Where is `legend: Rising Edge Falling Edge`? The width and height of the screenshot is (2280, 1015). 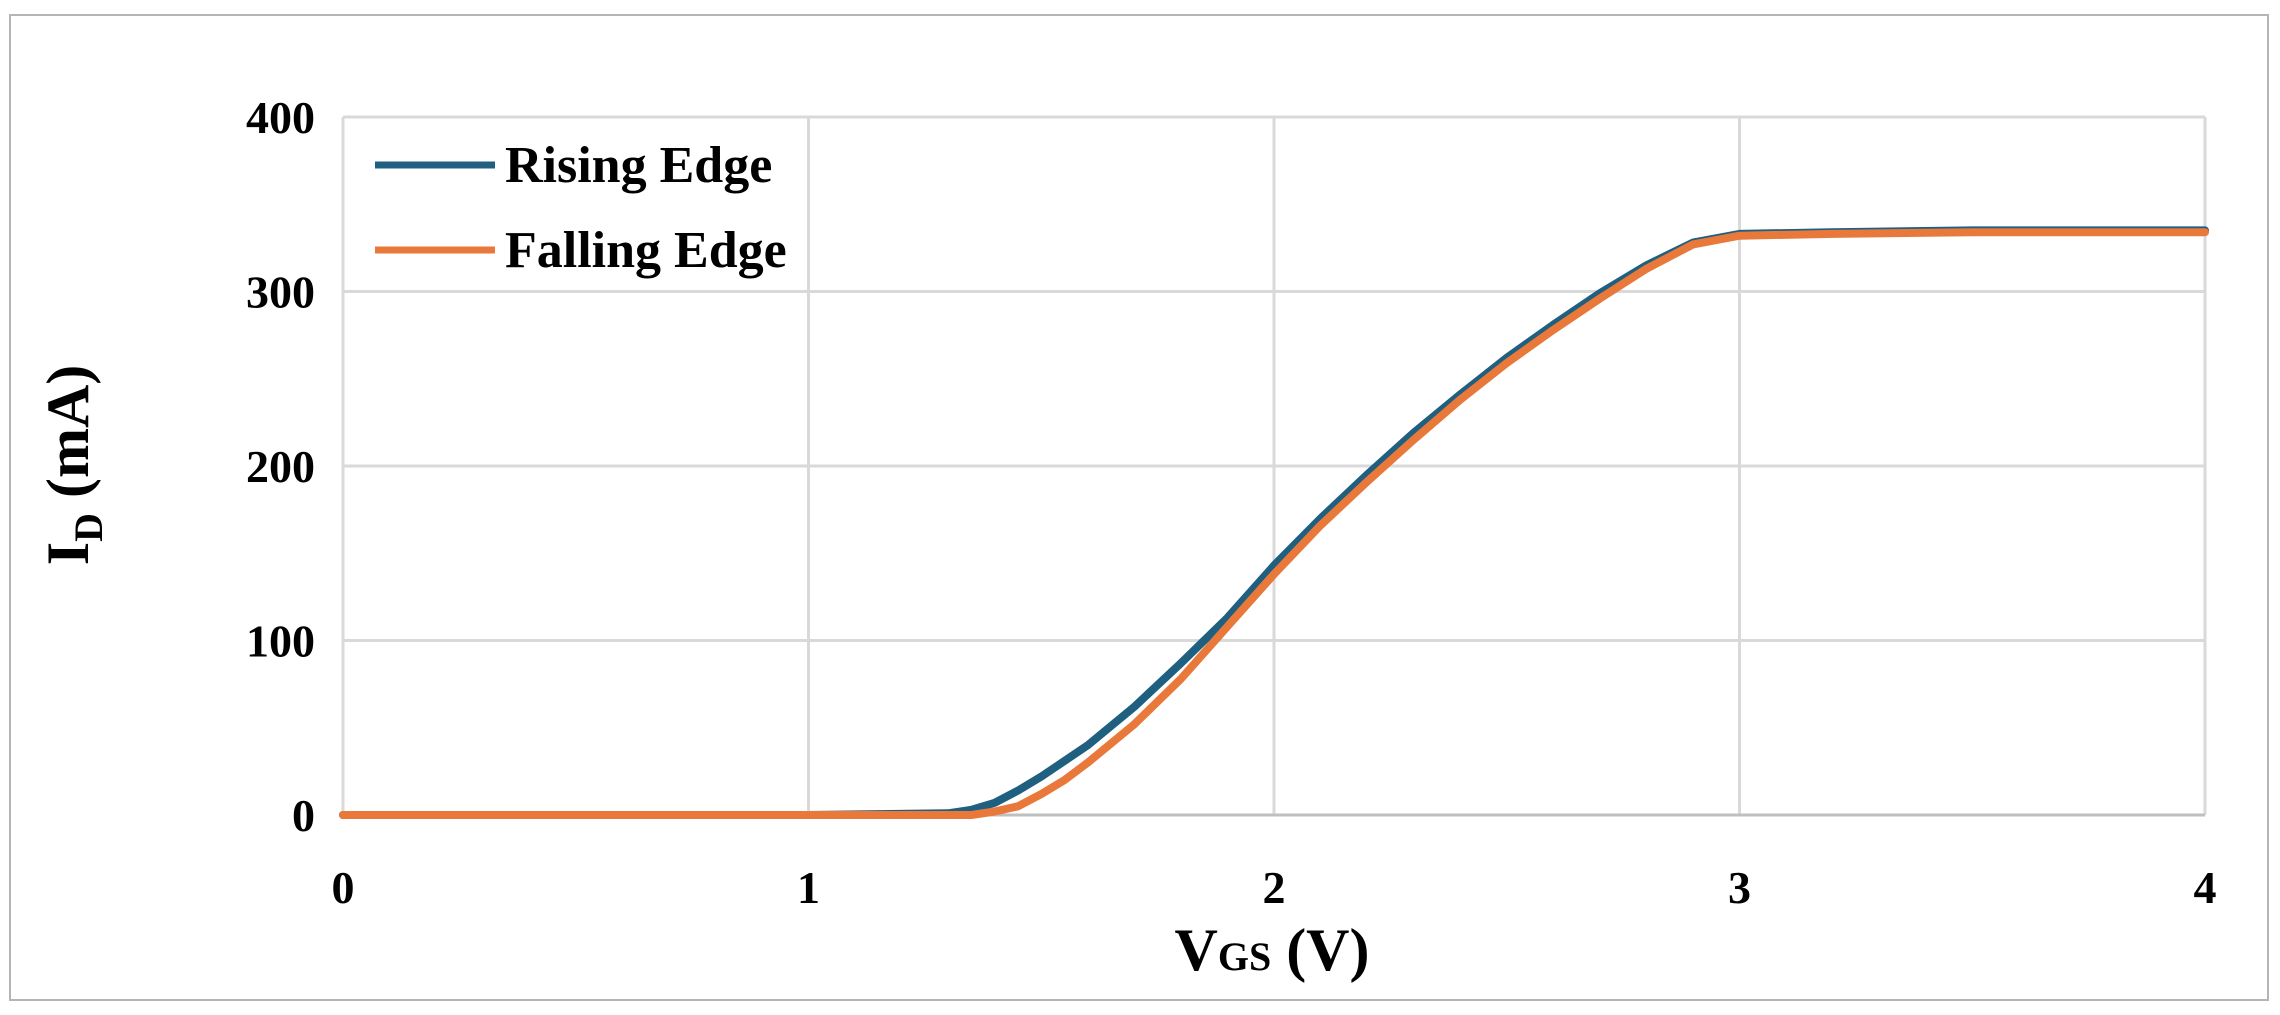 legend: Rising Edge Falling Edge is located at coordinates (581, 208).